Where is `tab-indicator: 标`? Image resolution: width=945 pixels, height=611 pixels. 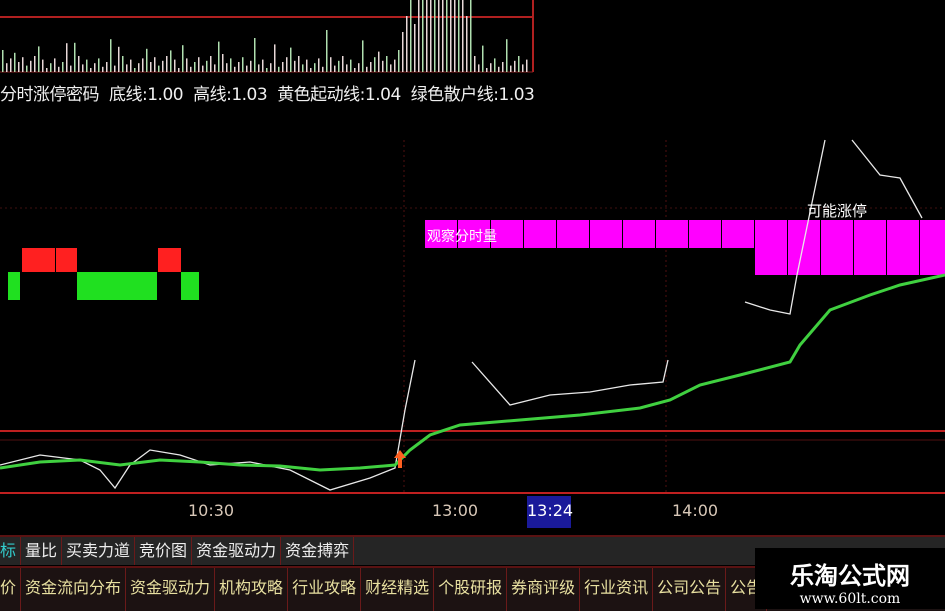 tab-indicator: 标 is located at coordinates (11, 551).